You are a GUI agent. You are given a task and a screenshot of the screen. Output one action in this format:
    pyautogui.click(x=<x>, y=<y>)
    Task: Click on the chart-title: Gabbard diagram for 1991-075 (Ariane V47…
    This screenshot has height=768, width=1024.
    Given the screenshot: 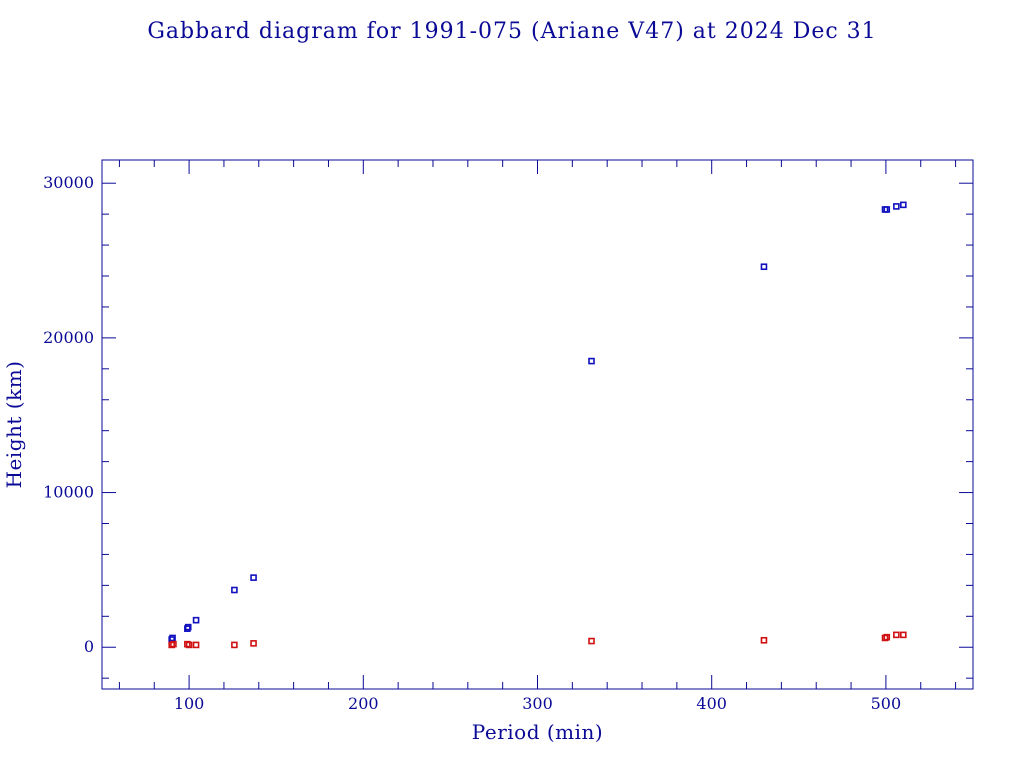 What is the action you would take?
    pyautogui.click(x=511, y=31)
    